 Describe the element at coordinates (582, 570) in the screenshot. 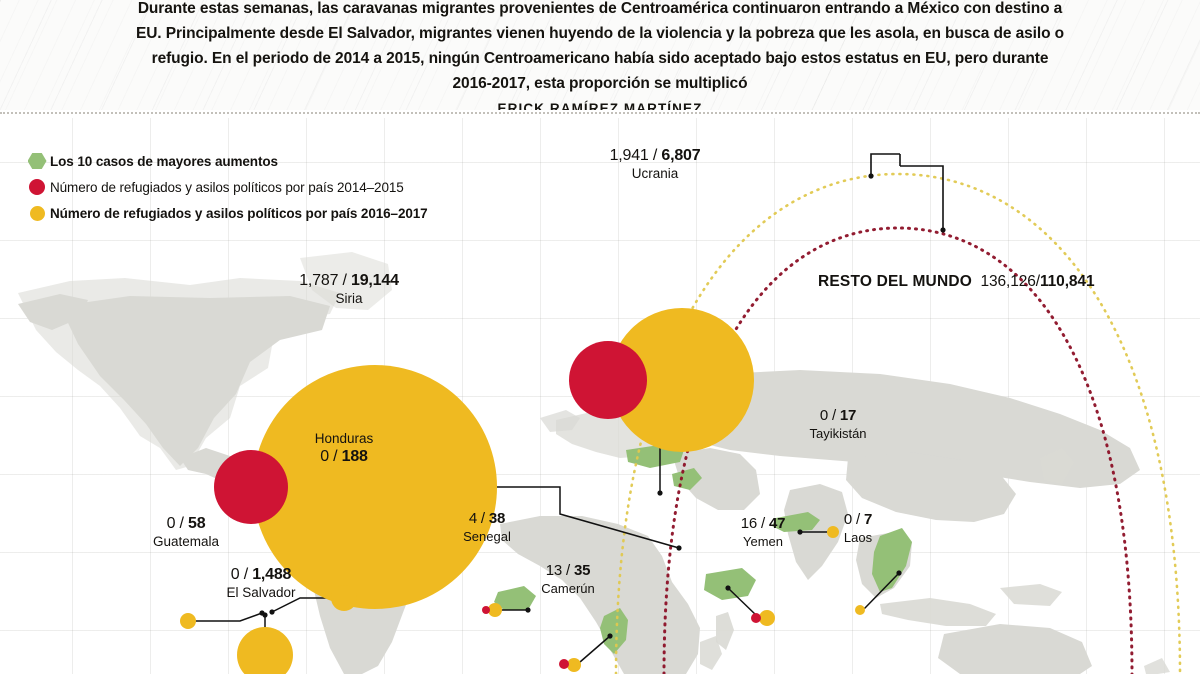

I see `camerun-v2: 35` at that location.